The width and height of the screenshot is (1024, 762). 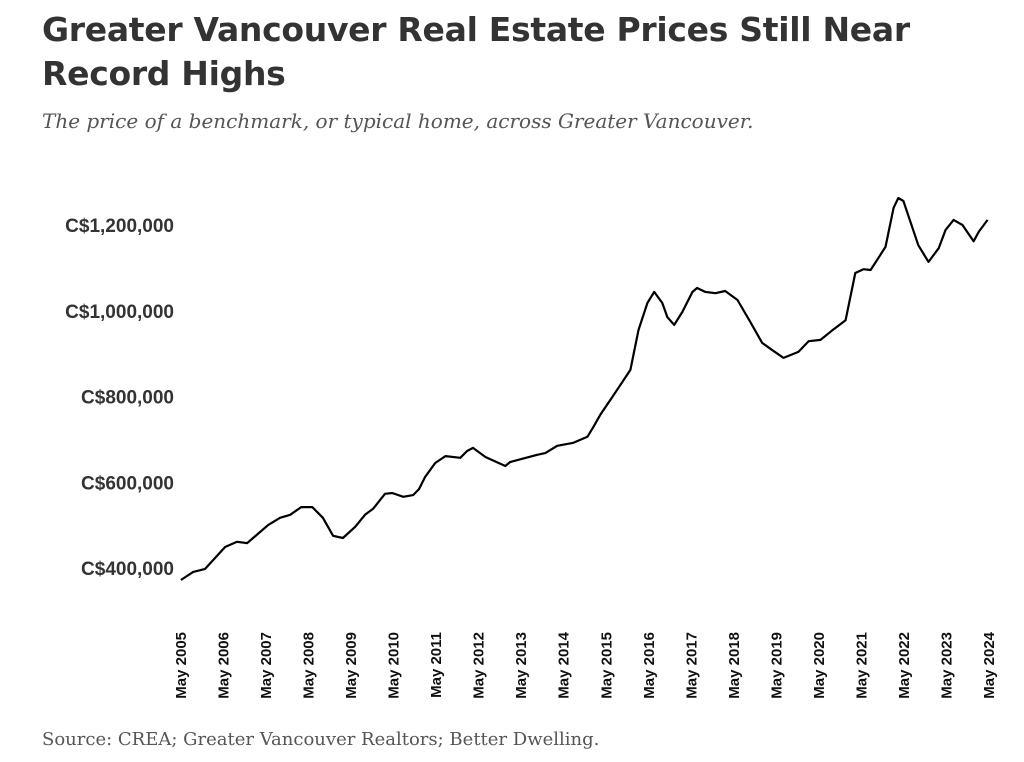 I want to click on x-tick-label: May 2023, so click(x=946, y=665).